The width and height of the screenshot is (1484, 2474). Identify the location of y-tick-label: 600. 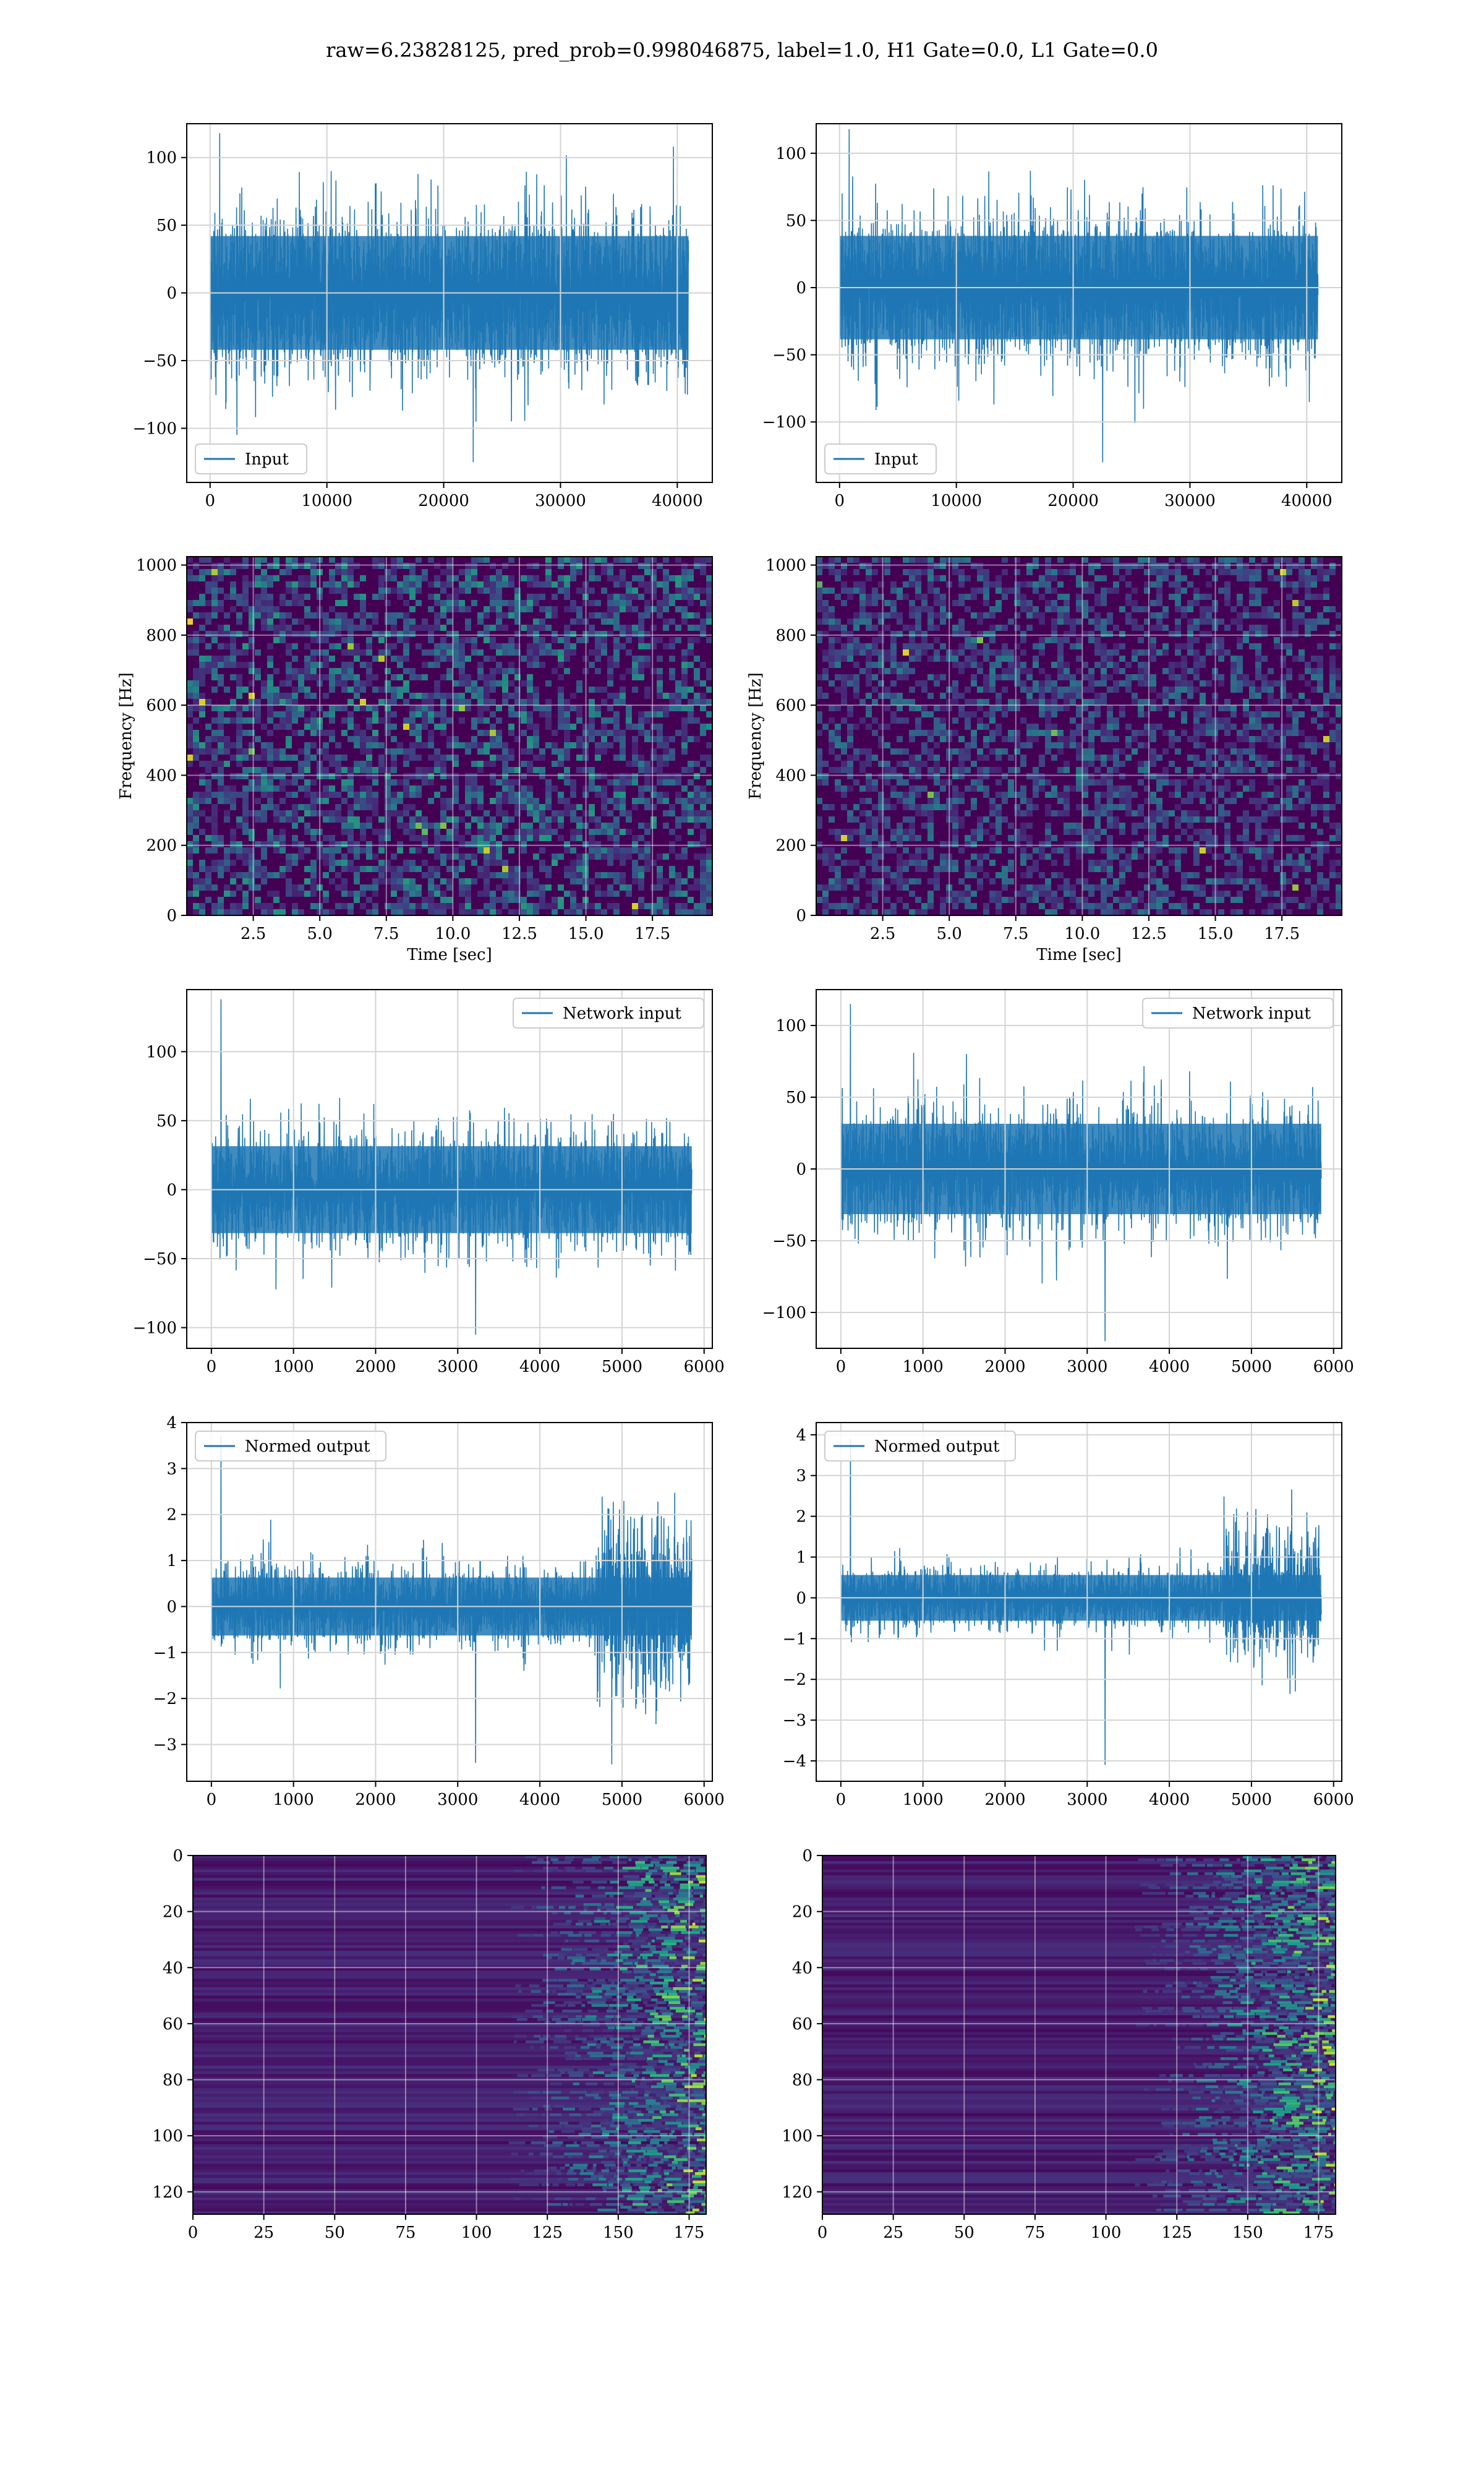
(790, 705).